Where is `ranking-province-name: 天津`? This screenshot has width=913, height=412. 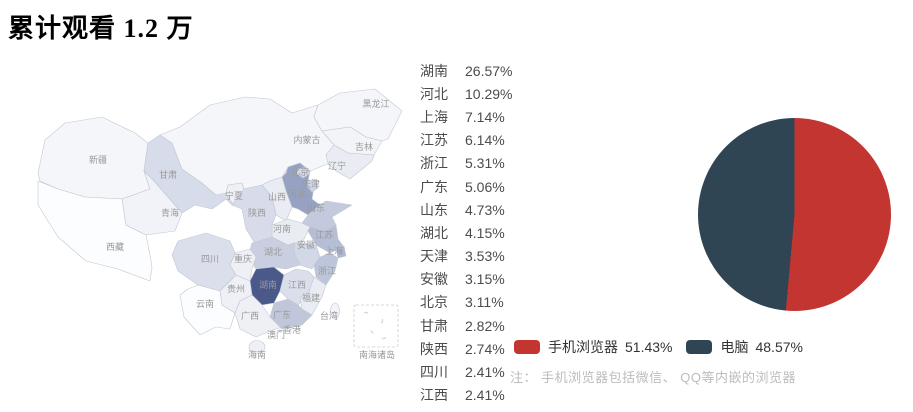 ranking-province-name: 天津 is located at coordinates (434, 256).